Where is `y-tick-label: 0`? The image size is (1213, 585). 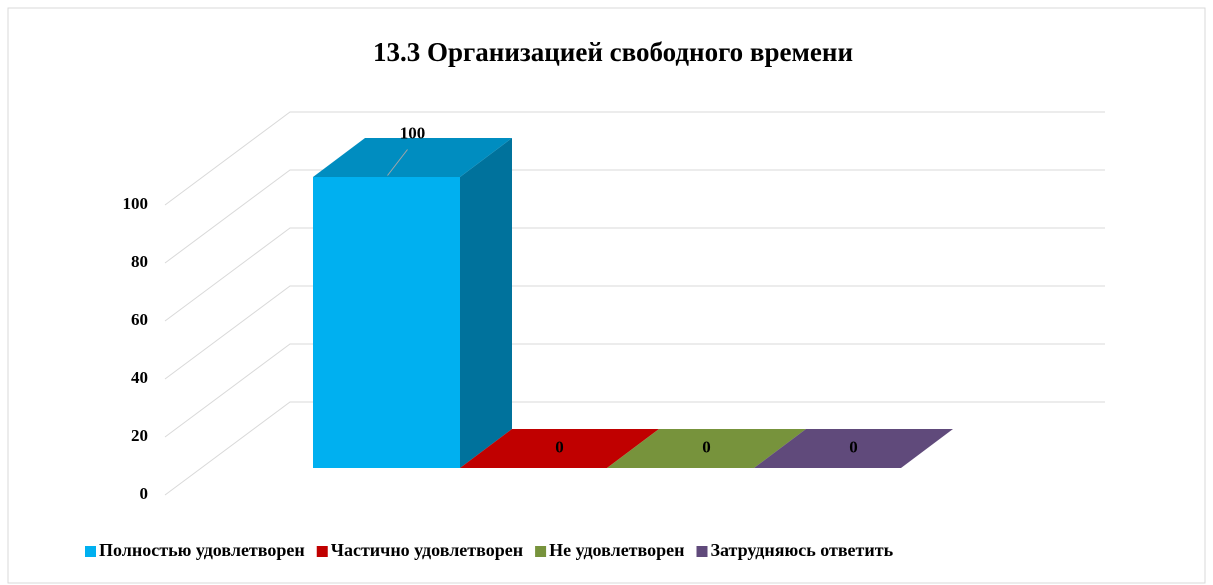 y-tick-label: 0 is located at coordinates (144, 493).